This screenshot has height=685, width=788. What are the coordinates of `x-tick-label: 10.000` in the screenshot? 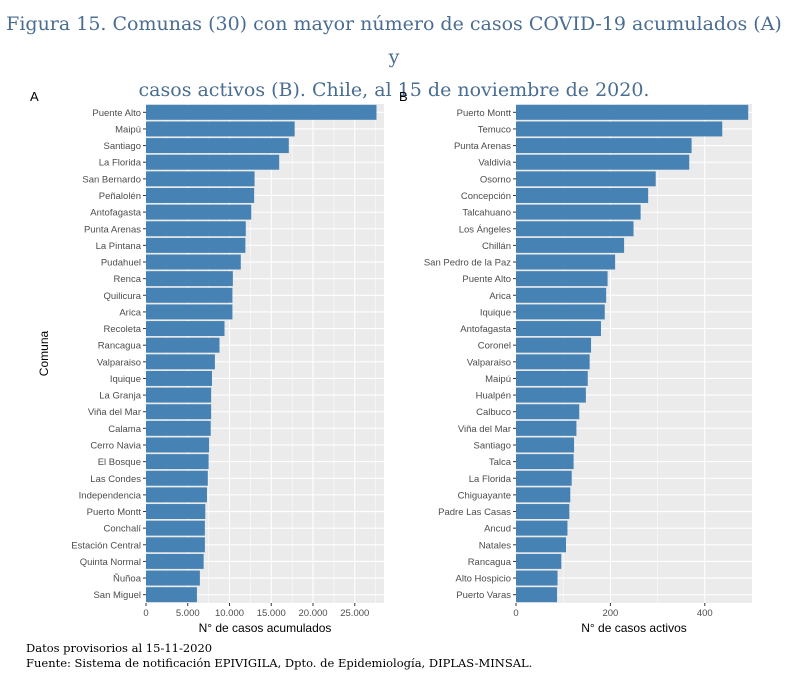 It's located at (229, 613).